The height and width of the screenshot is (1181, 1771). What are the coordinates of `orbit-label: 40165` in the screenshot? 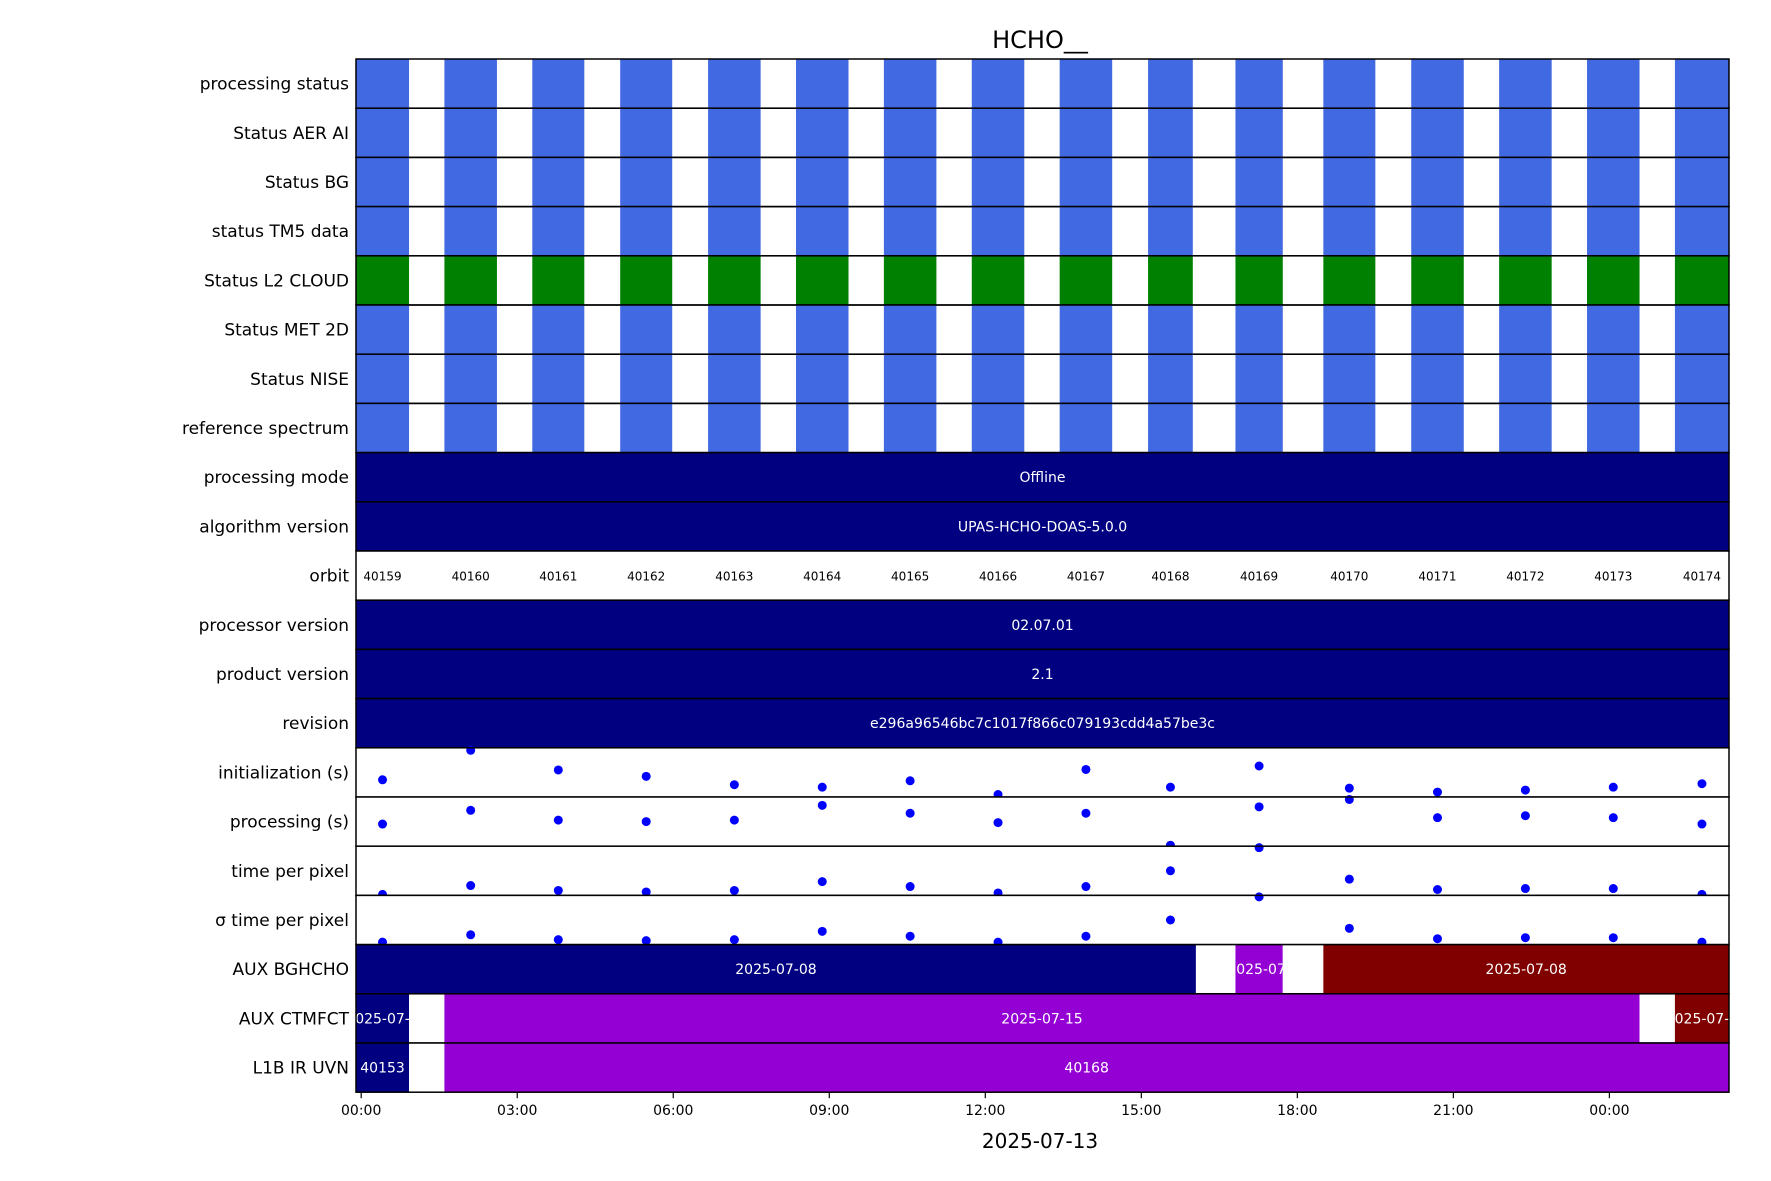 It's located at (910, 577).